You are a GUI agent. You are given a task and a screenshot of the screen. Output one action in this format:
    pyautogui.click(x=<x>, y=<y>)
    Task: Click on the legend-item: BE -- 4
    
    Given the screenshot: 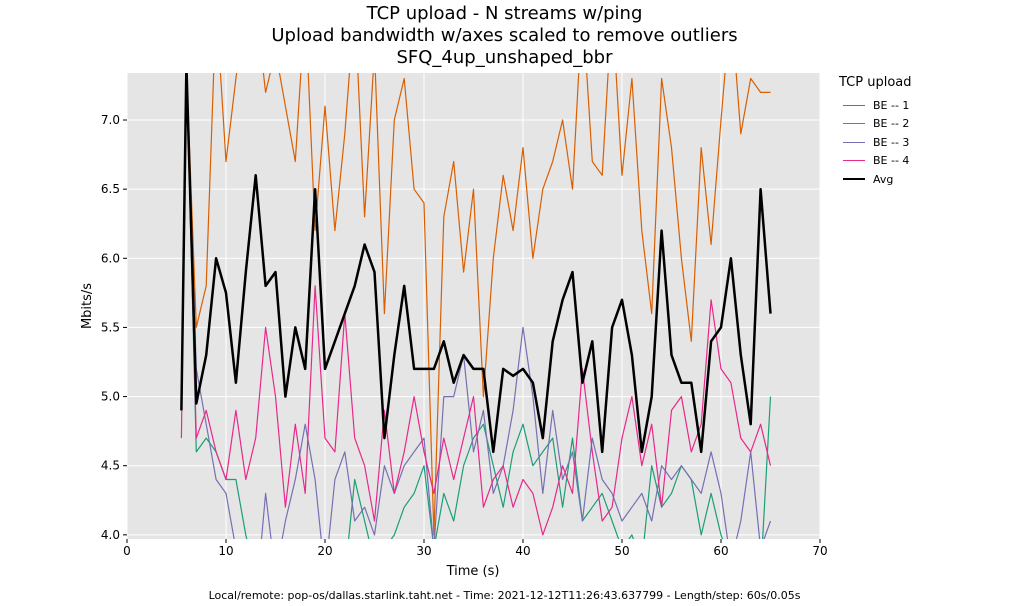 What is the action you would take?
    pyautogui.click(x=877, y=161)
    